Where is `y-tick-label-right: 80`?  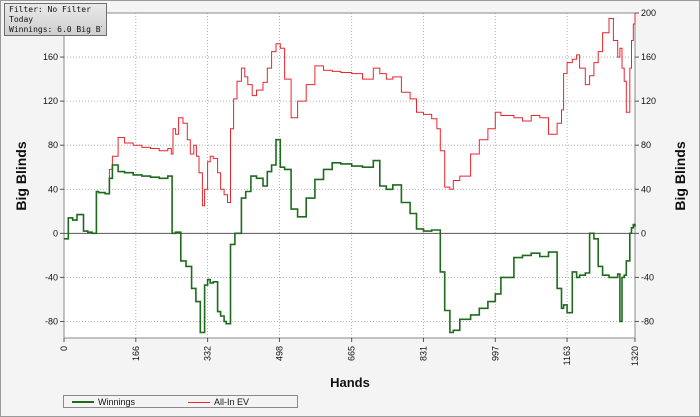
y-tick-label-right: 80 is located at coordinates (646, 145).